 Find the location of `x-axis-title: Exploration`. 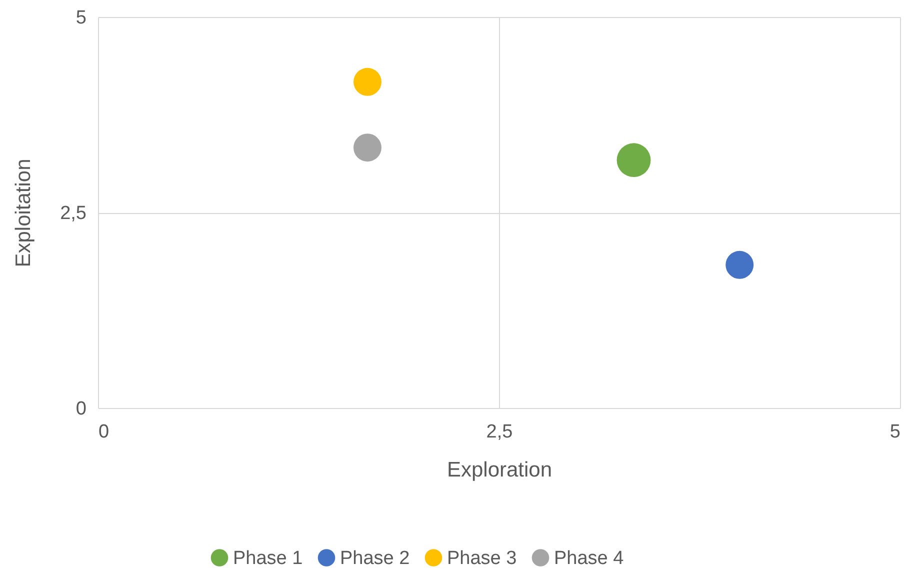

x-axis-title: Exploration is located at coordinates (499, 470).